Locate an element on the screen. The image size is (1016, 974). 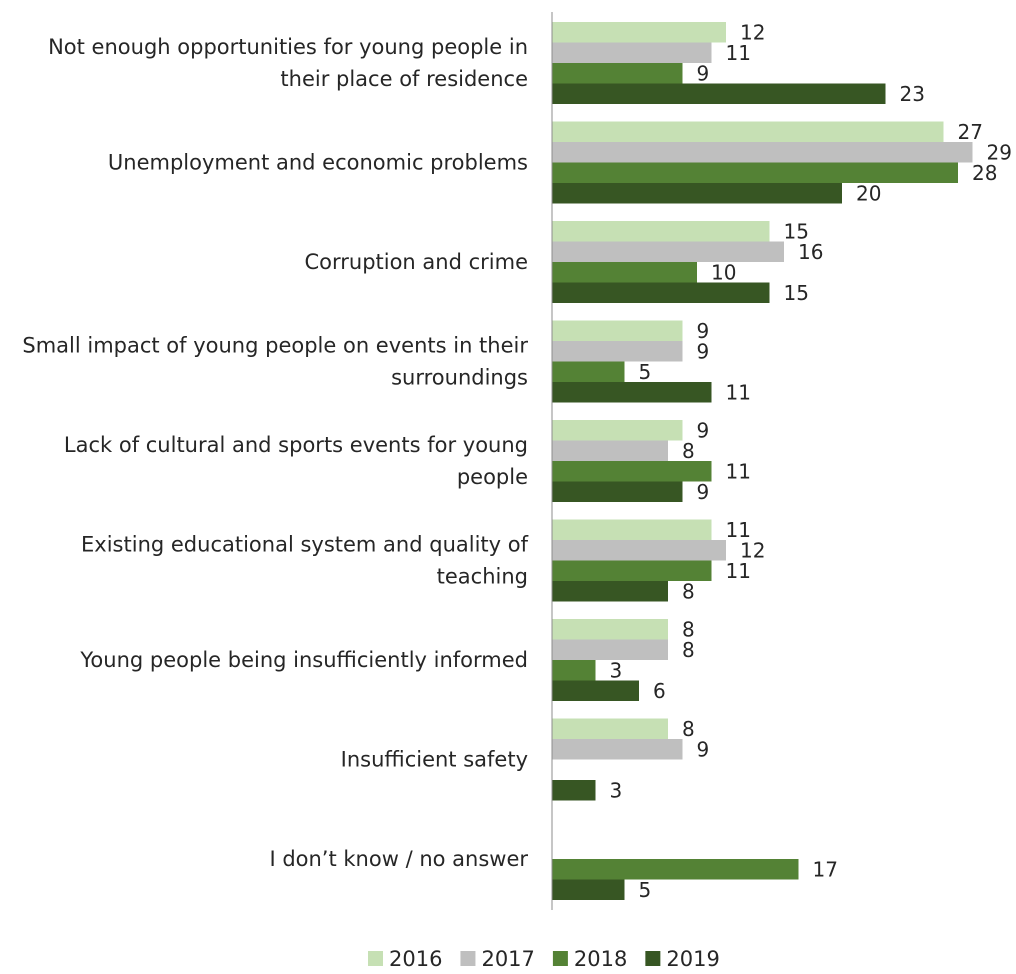
category-label: Insufficient safety is located at coordinates (434, 760).